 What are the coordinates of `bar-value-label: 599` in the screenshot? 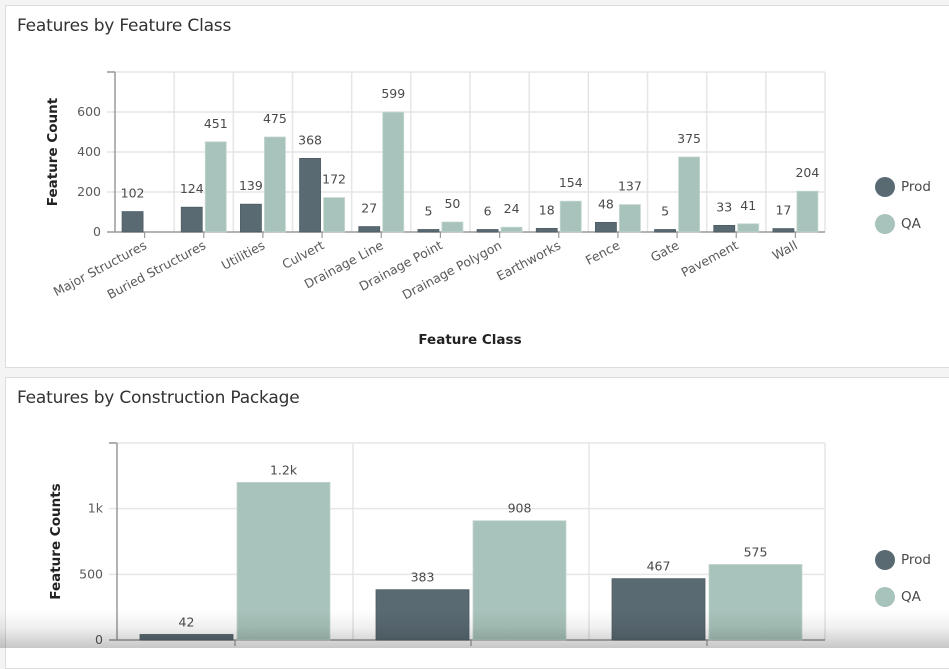 It's located at (393, 93).